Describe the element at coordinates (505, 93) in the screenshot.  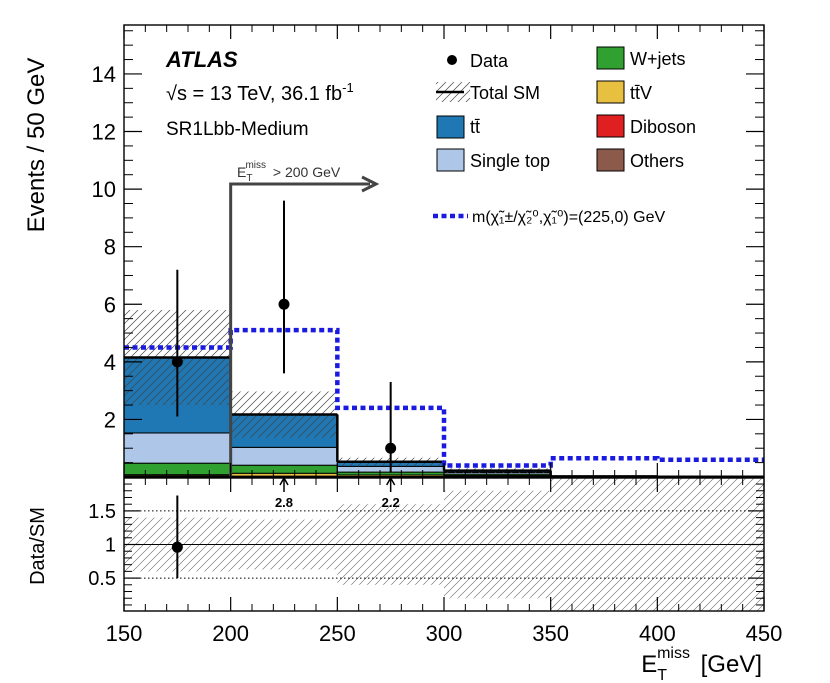
I see `legend-totalsm-label: Total SM` at that location.